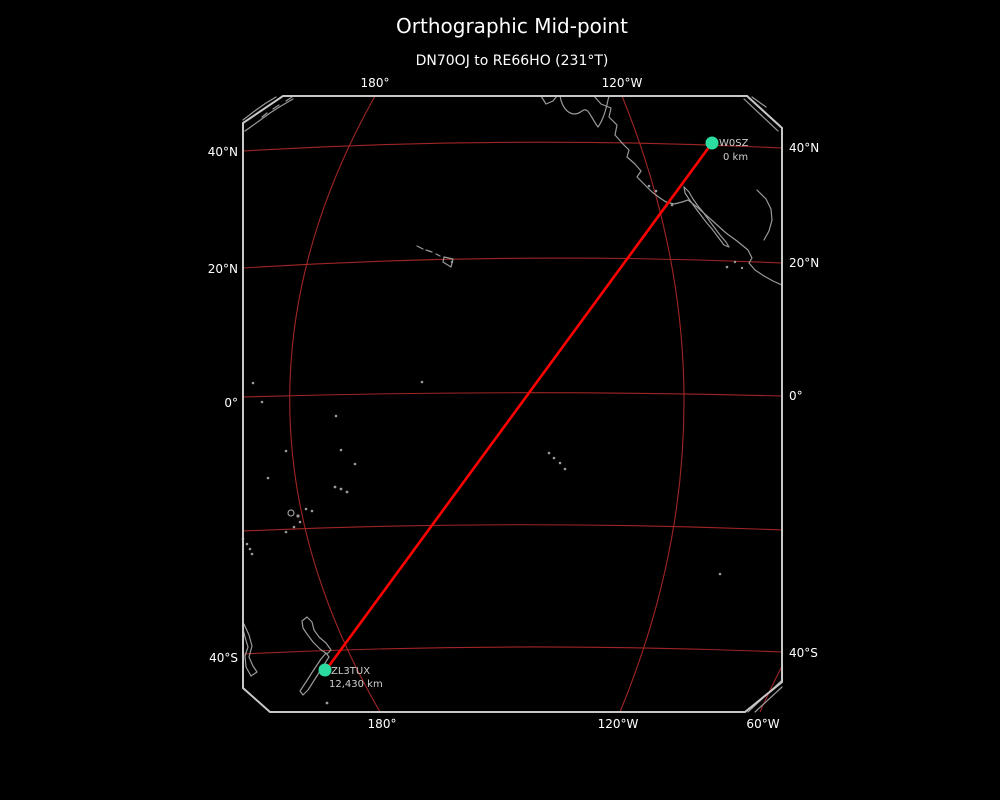  What do you see at coordinates (622, 83) in the screenshot?
I see `top-tick-120w: 120°W` at bounding box center [622, 83].